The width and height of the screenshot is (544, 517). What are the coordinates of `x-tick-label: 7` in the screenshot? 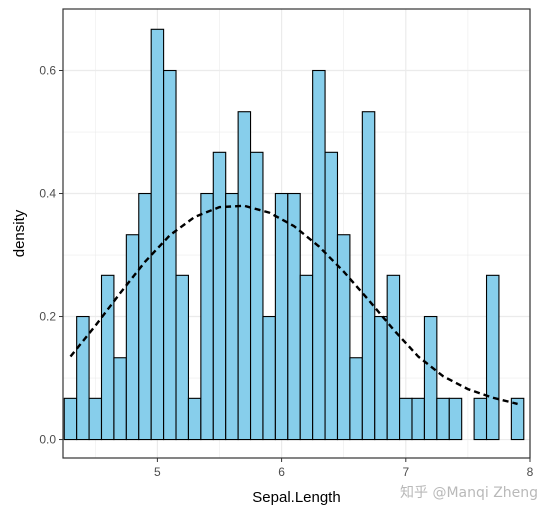 It's located at (405, 472).